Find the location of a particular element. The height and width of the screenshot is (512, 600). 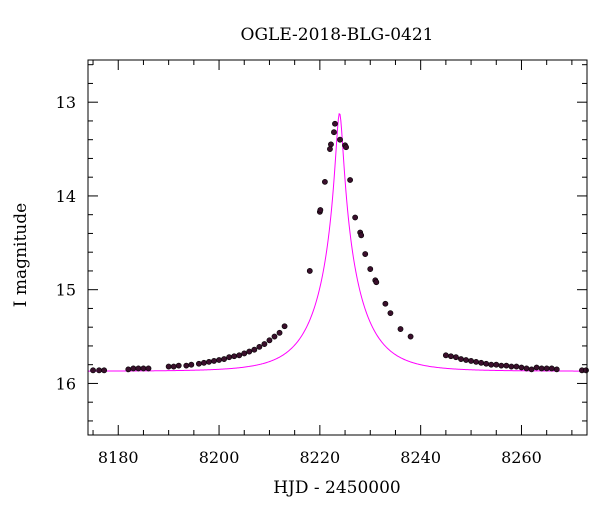

y-axis-label: I magnitude is located at coordinates (21, 255).